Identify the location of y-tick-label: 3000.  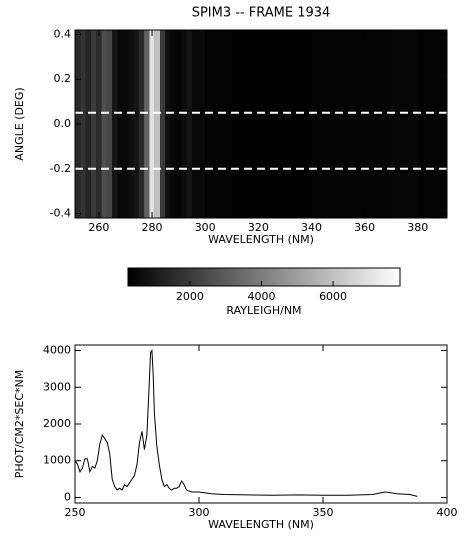
(57, 386).